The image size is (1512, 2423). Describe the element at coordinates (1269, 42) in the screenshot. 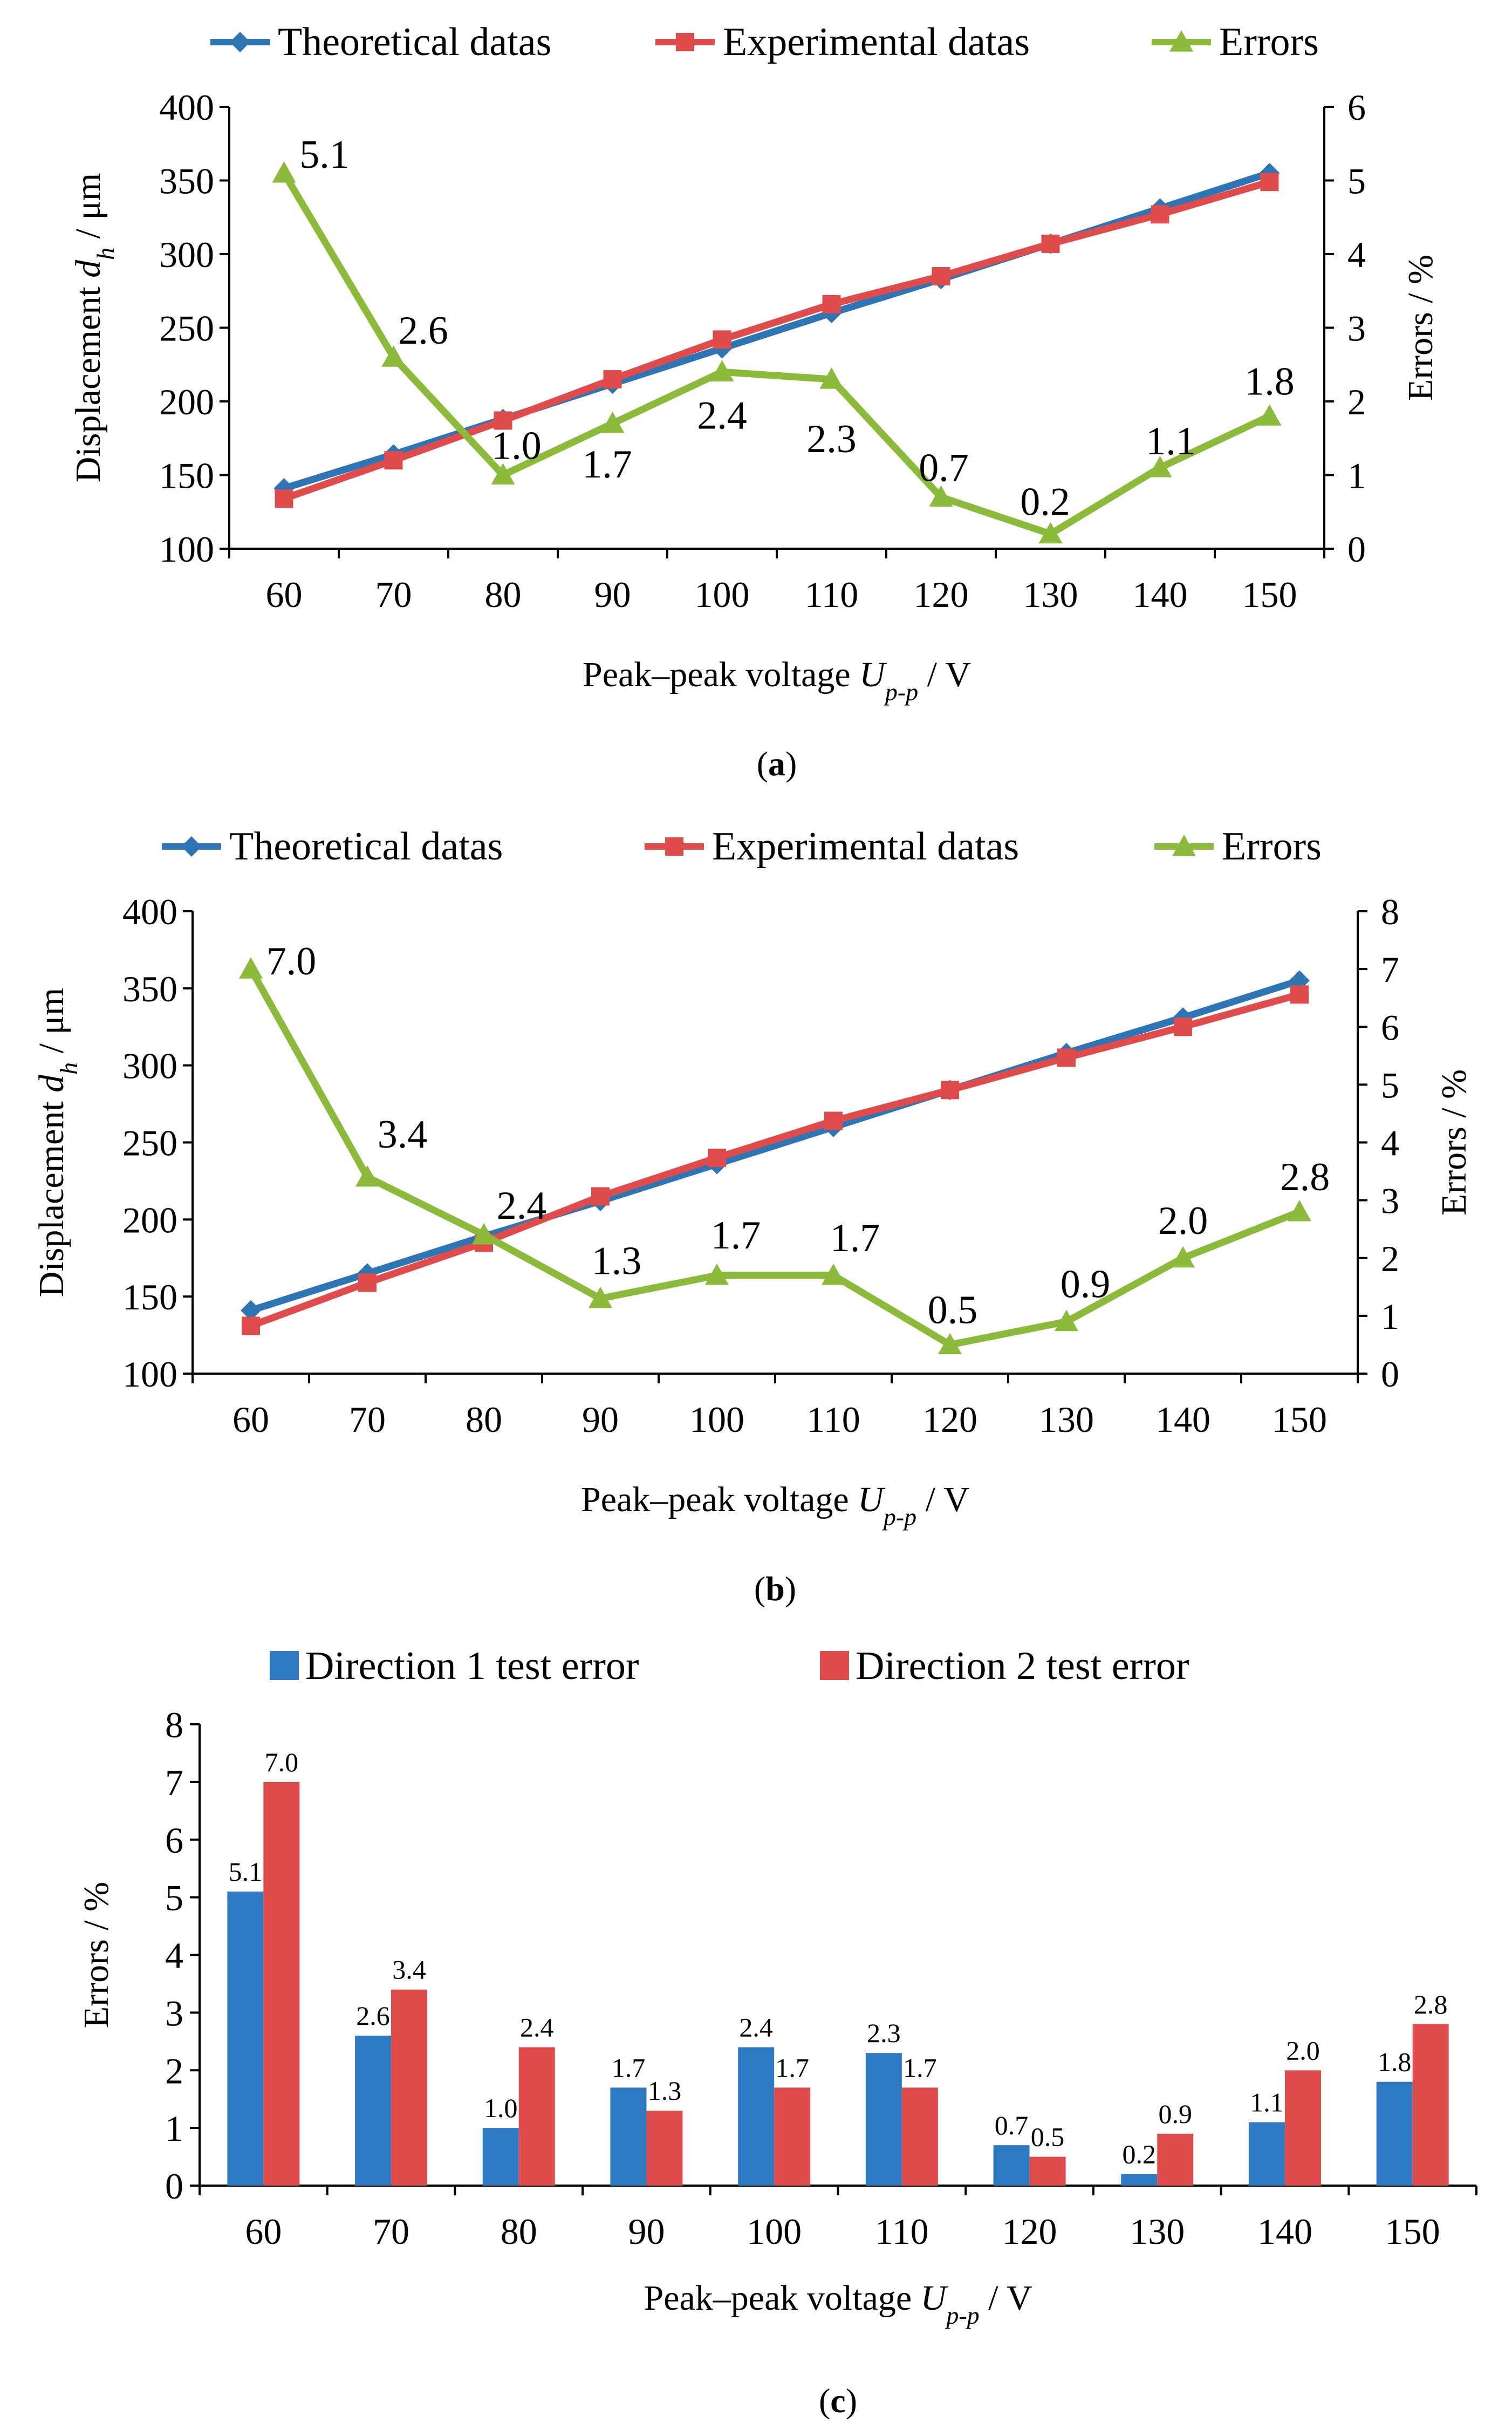

I see `legend-errors-label: Errors` at that location.